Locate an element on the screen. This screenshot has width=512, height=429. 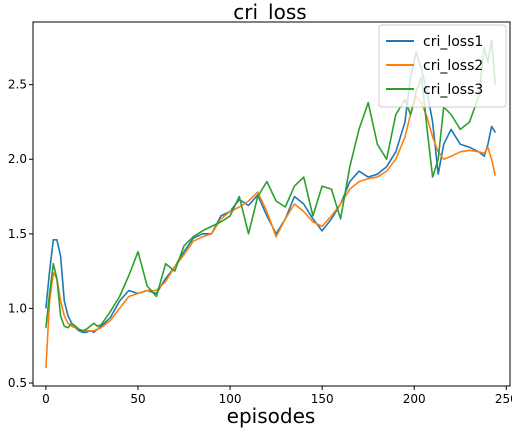
y-axis: 0.5 1.0 1.5 2.0 2.5 is located at coordinates (20, 234).